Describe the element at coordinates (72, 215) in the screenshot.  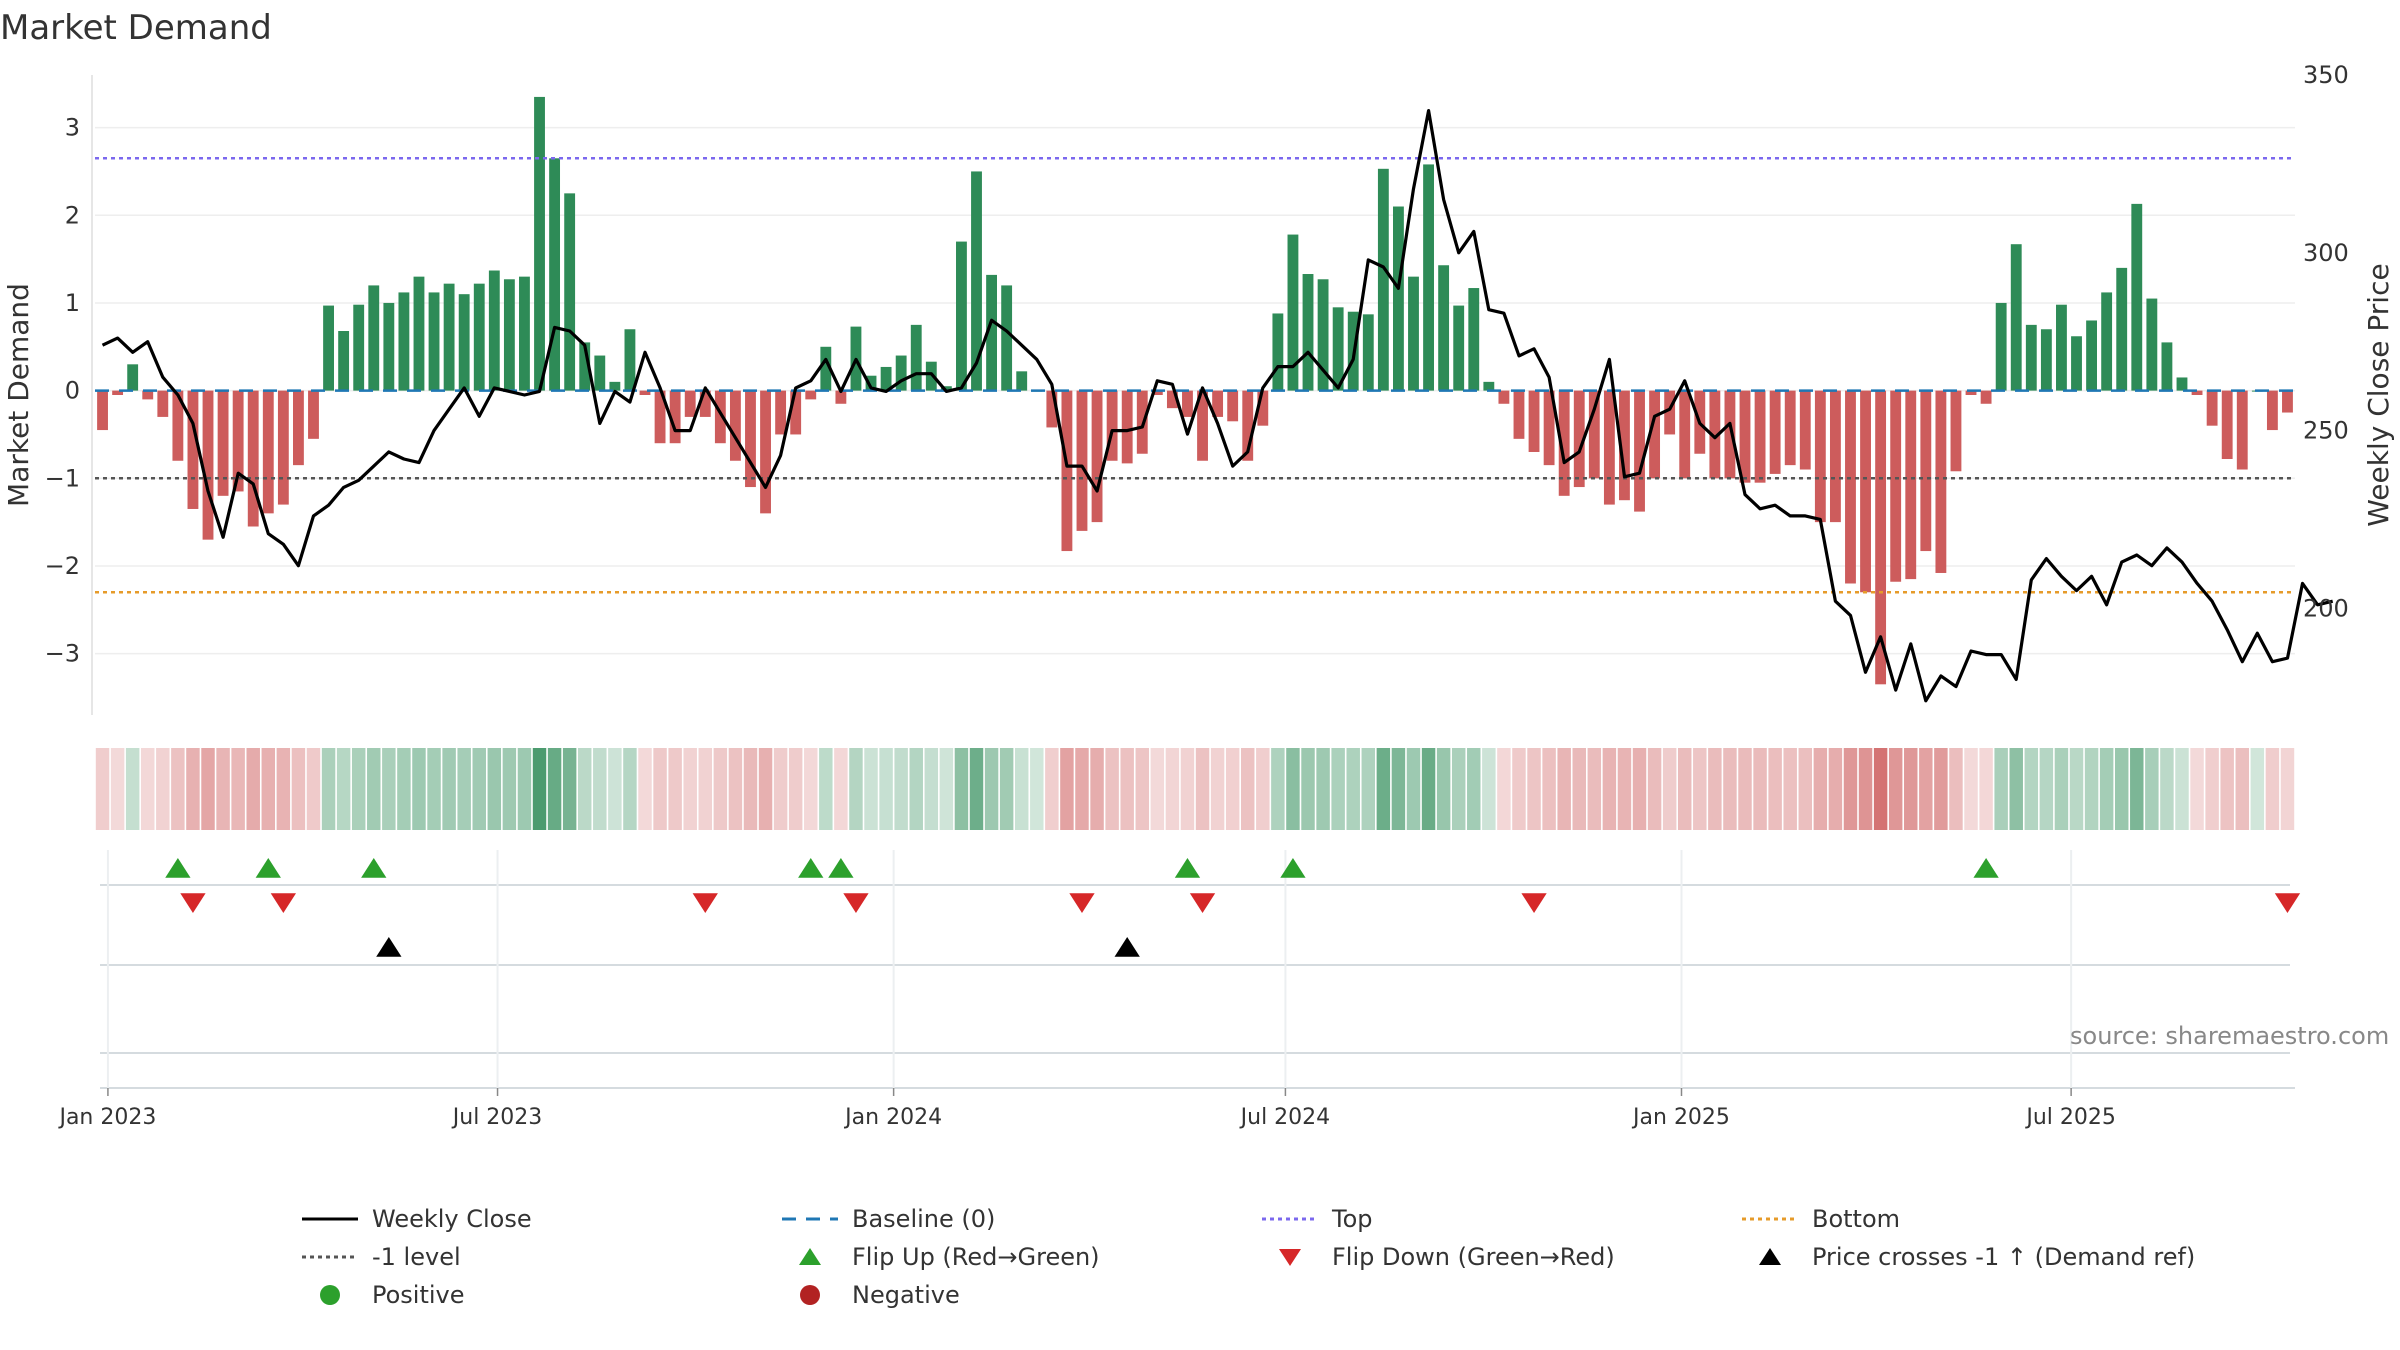
I see `y-tick-label: 2` at that location.